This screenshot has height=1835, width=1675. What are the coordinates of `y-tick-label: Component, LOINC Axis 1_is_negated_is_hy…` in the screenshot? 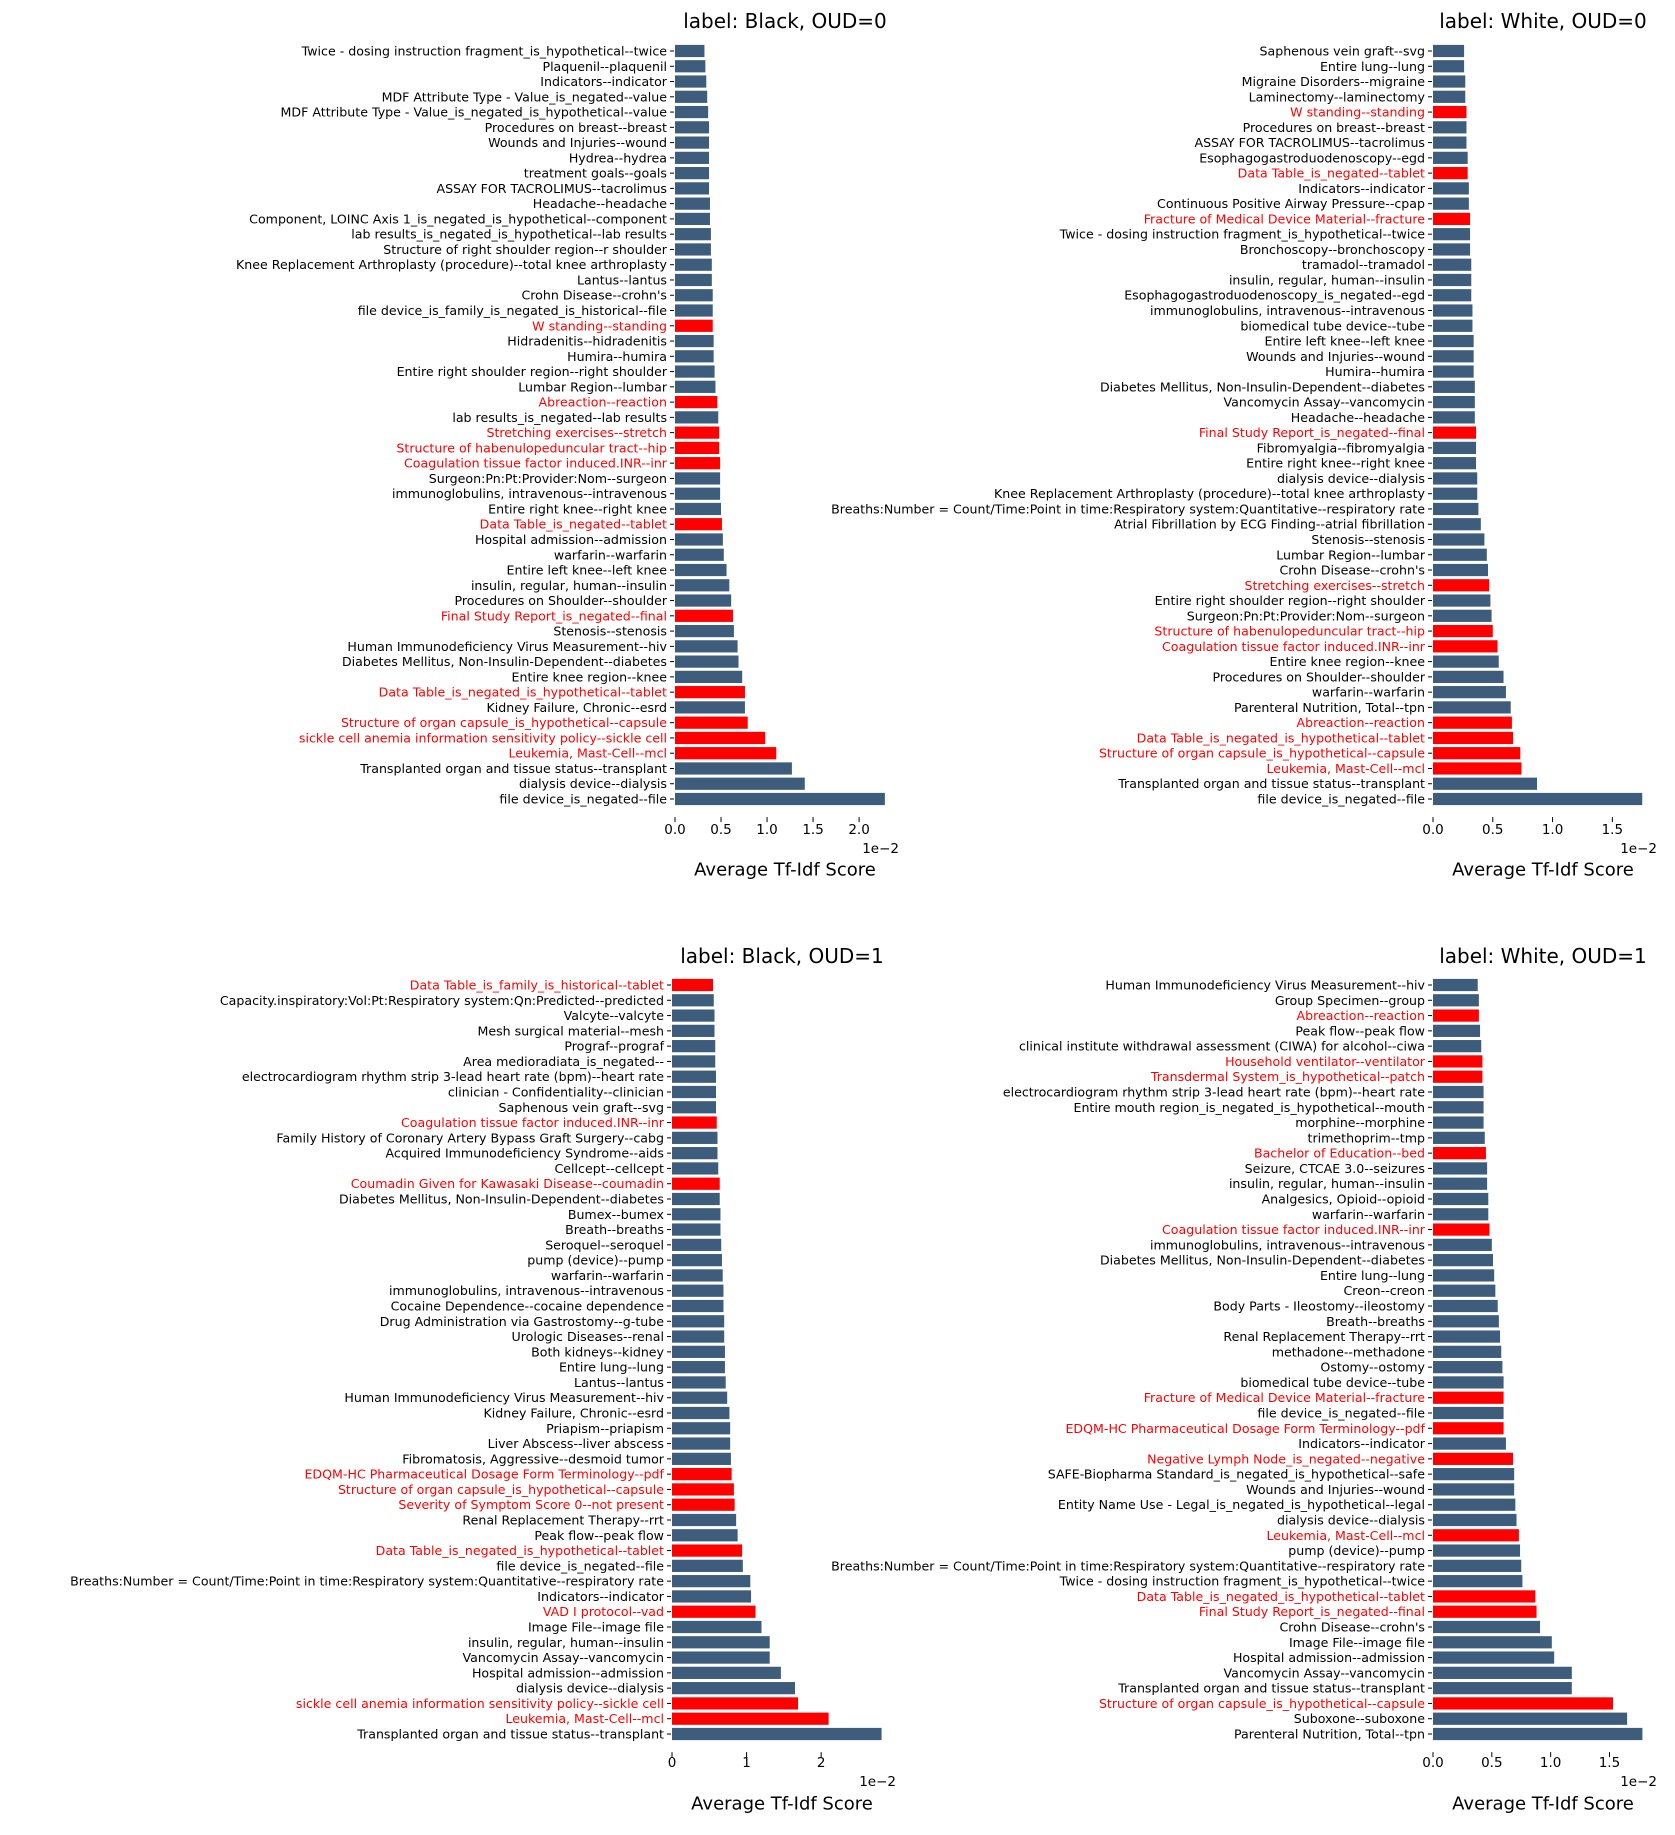 It's located at (458, 218).